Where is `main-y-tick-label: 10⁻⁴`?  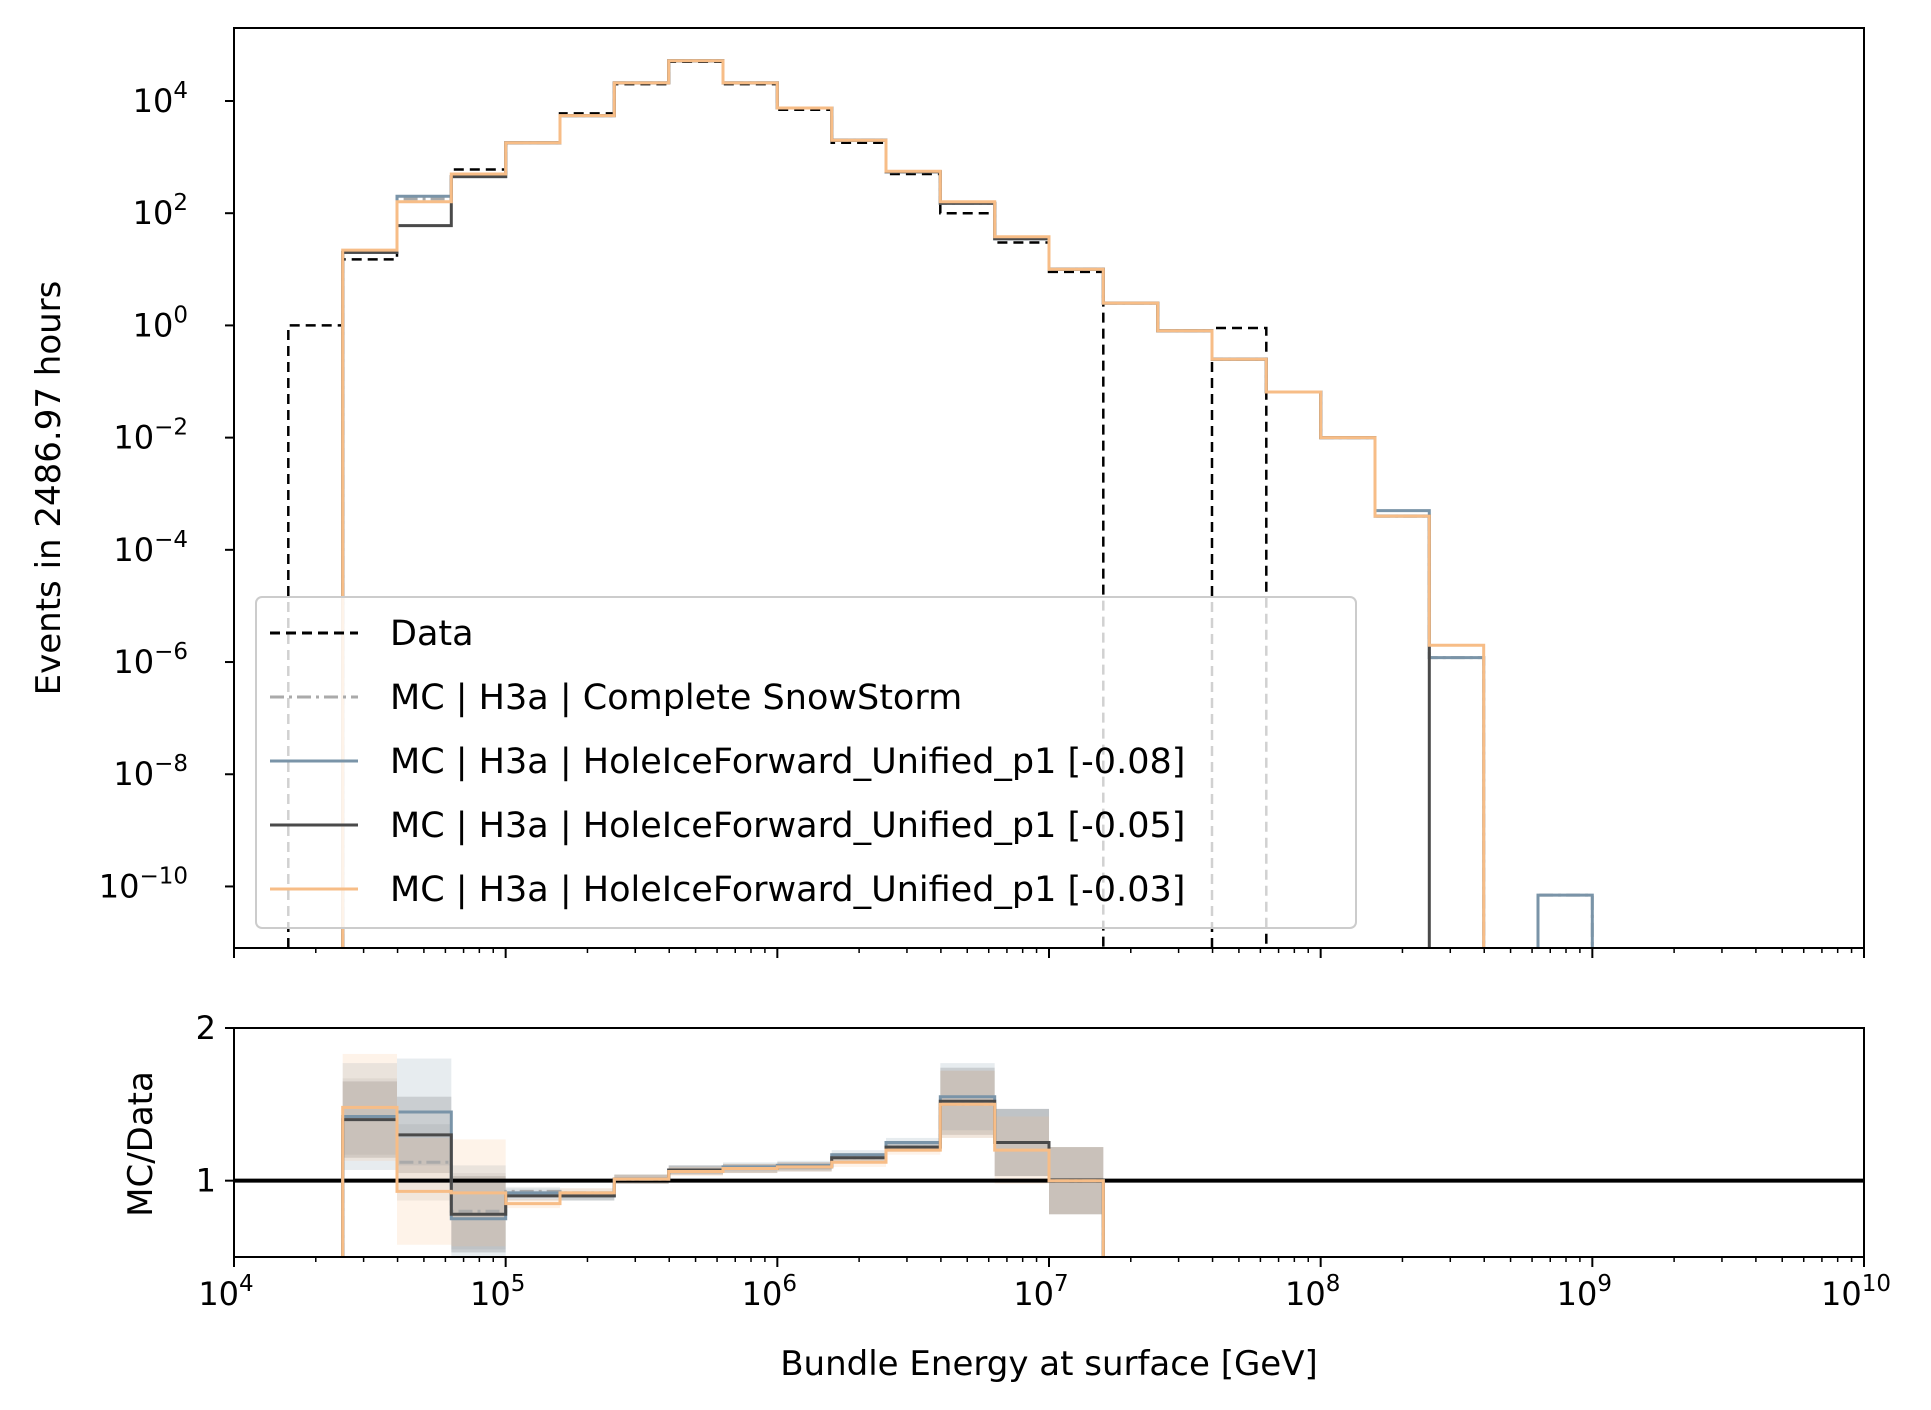 main-y-tick-label: 10⁻⁴ is located at coordinates (150, 548).